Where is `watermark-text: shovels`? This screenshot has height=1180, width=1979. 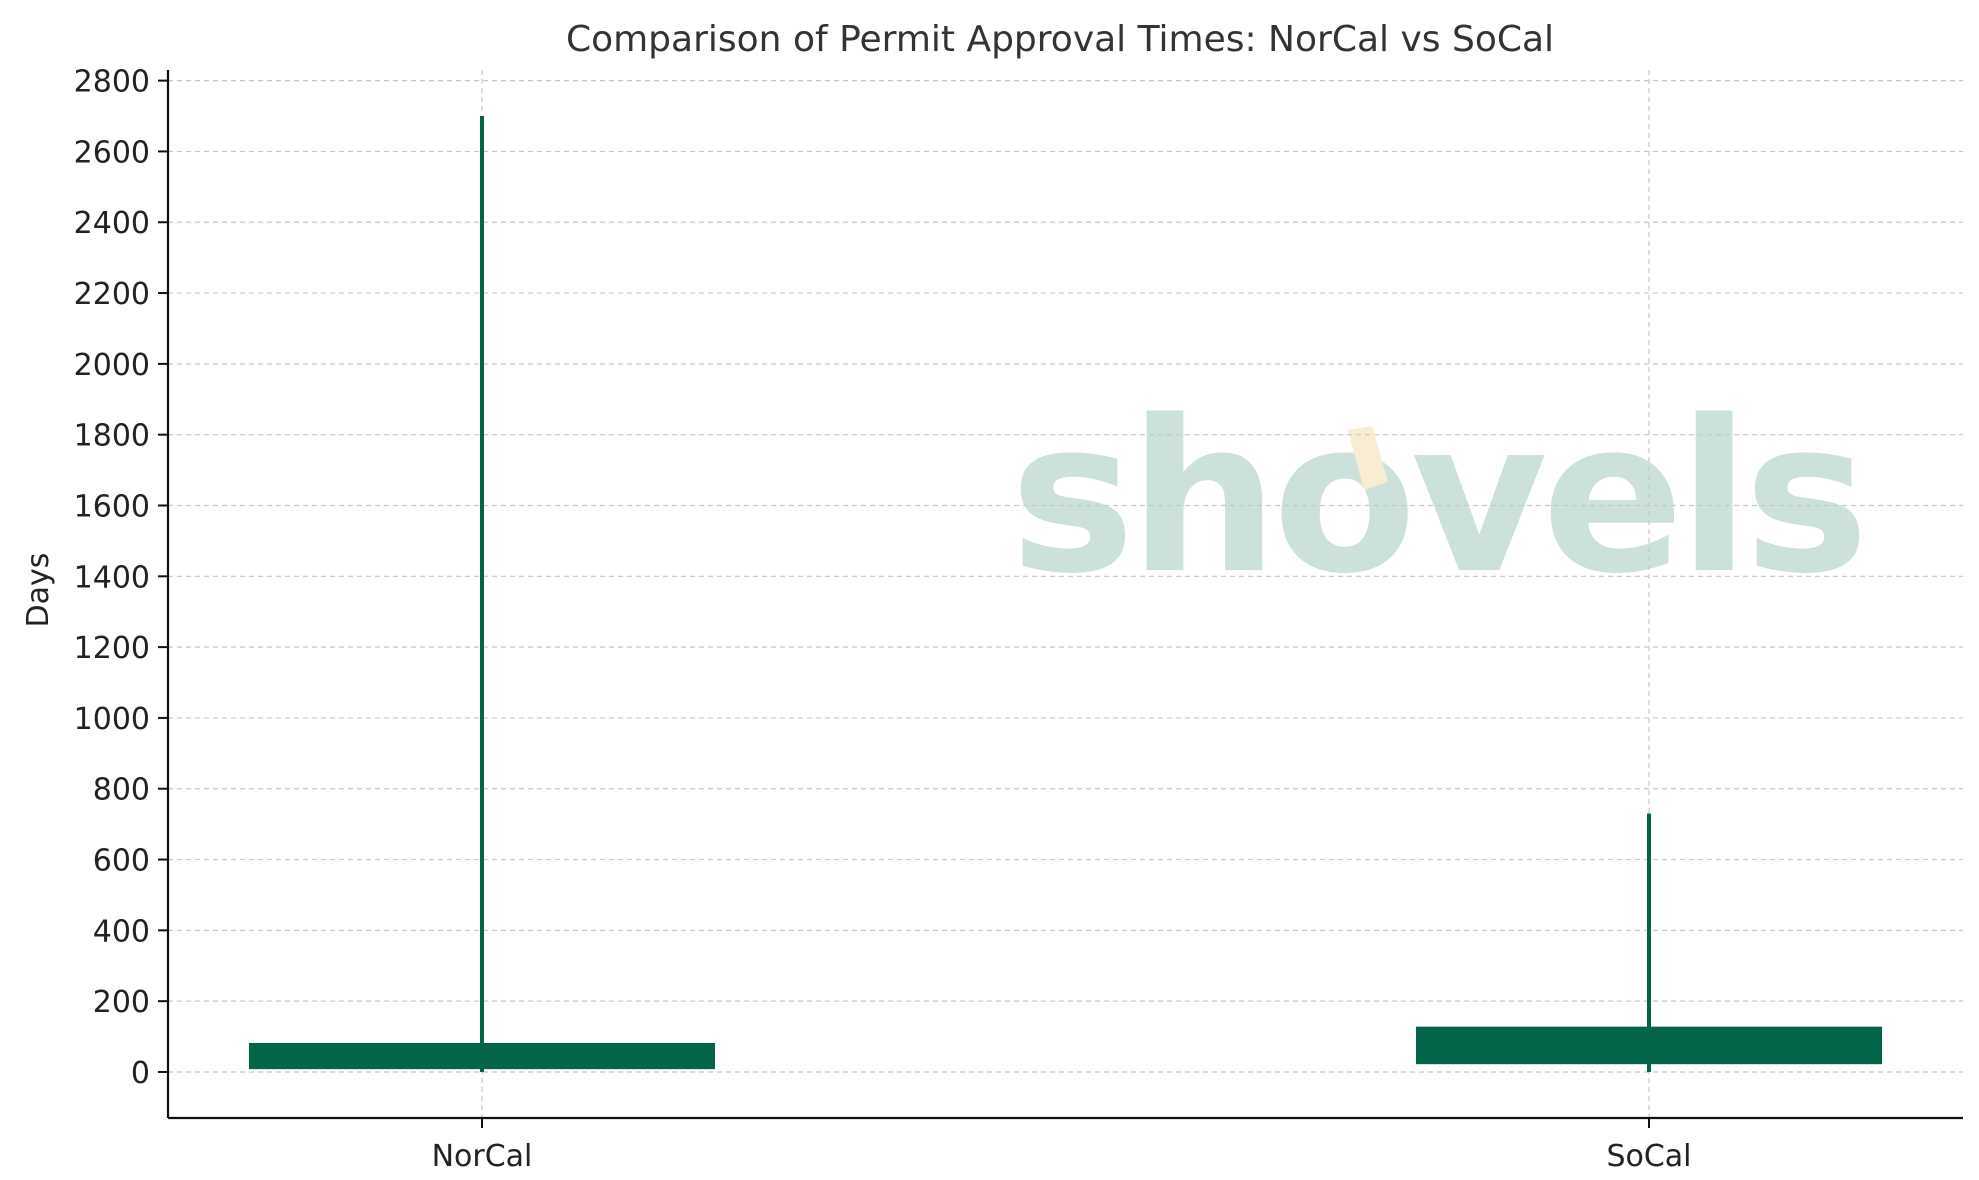
watermark-text: shovels is located at coordinates (1436, 497).